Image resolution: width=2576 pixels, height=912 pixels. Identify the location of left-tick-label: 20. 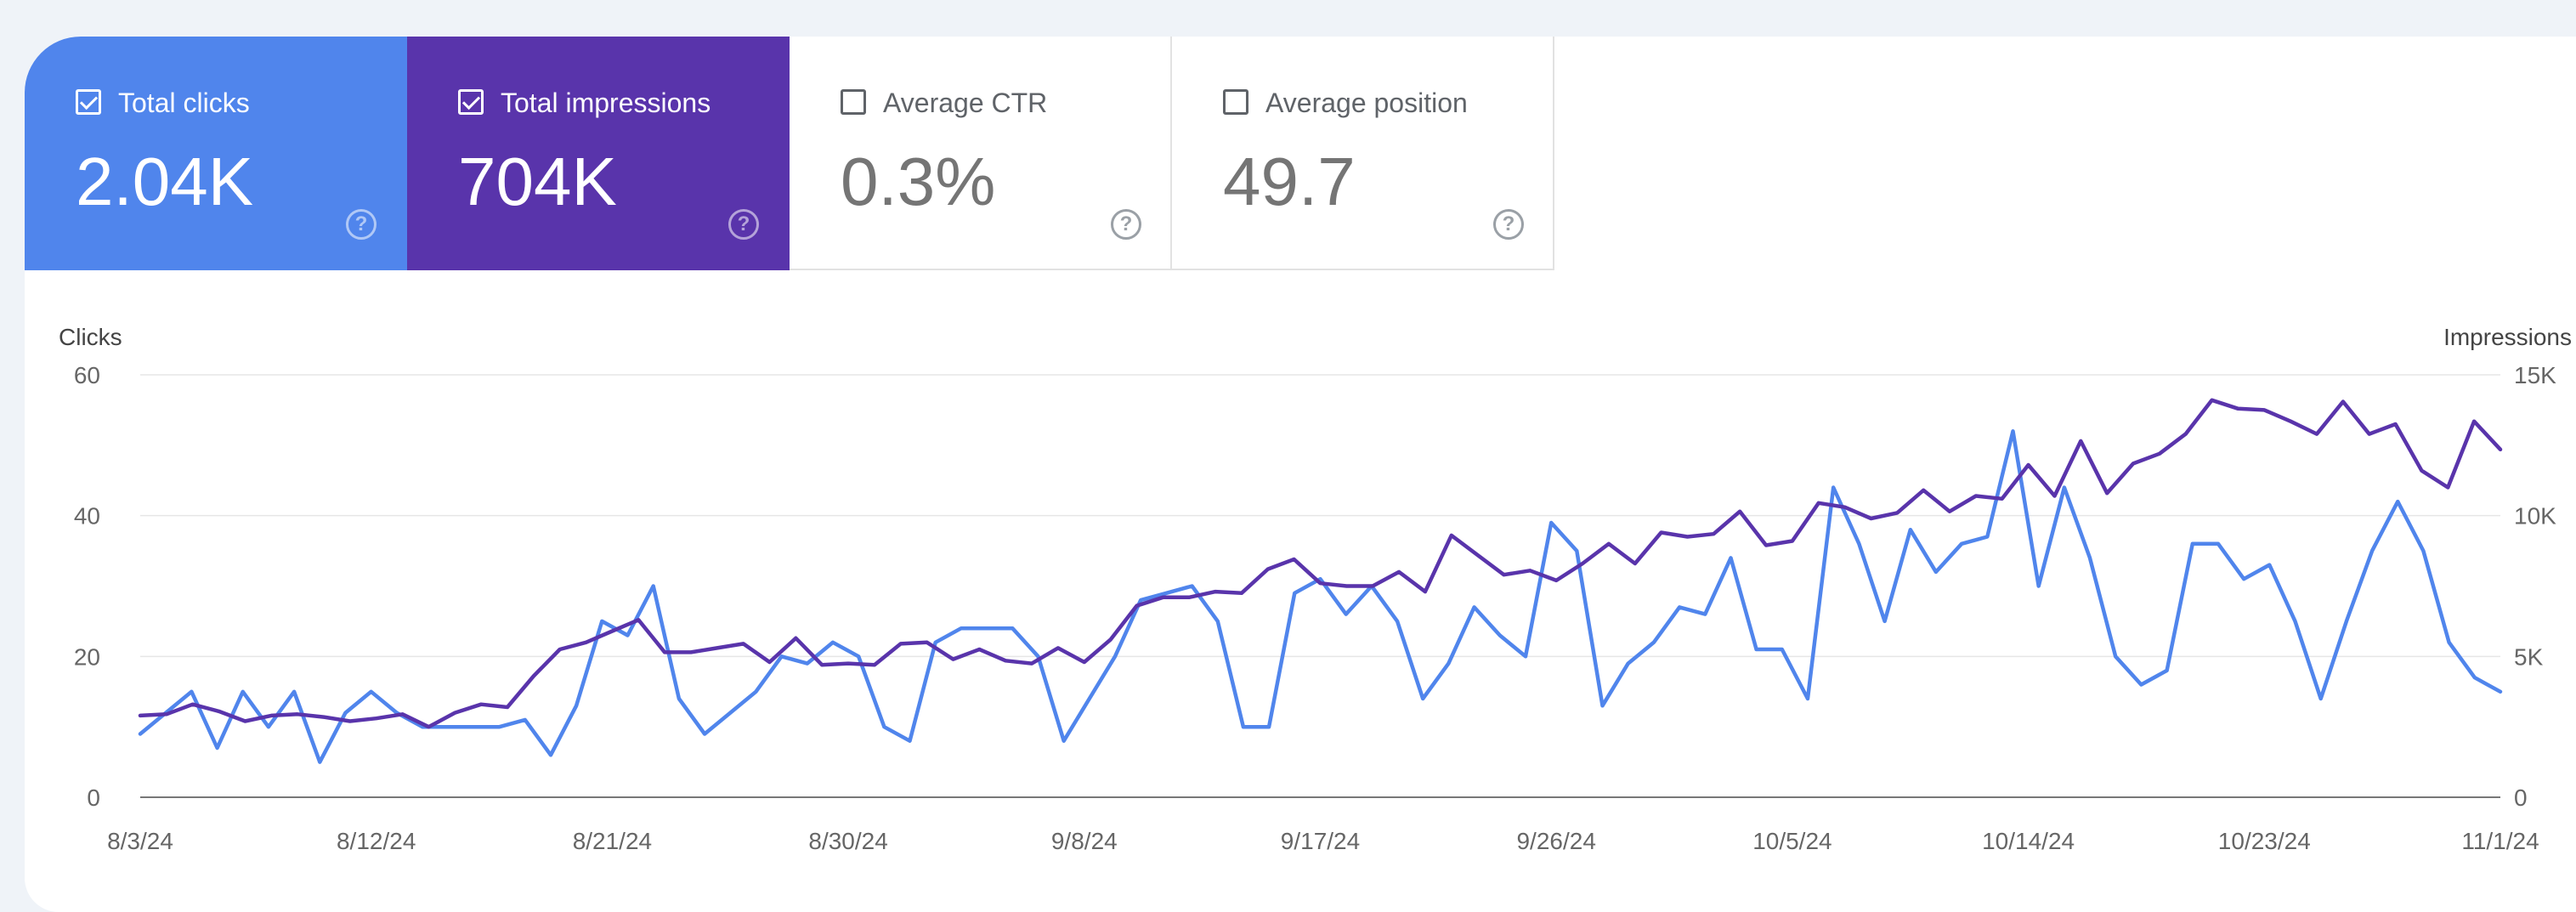
(87, 656).